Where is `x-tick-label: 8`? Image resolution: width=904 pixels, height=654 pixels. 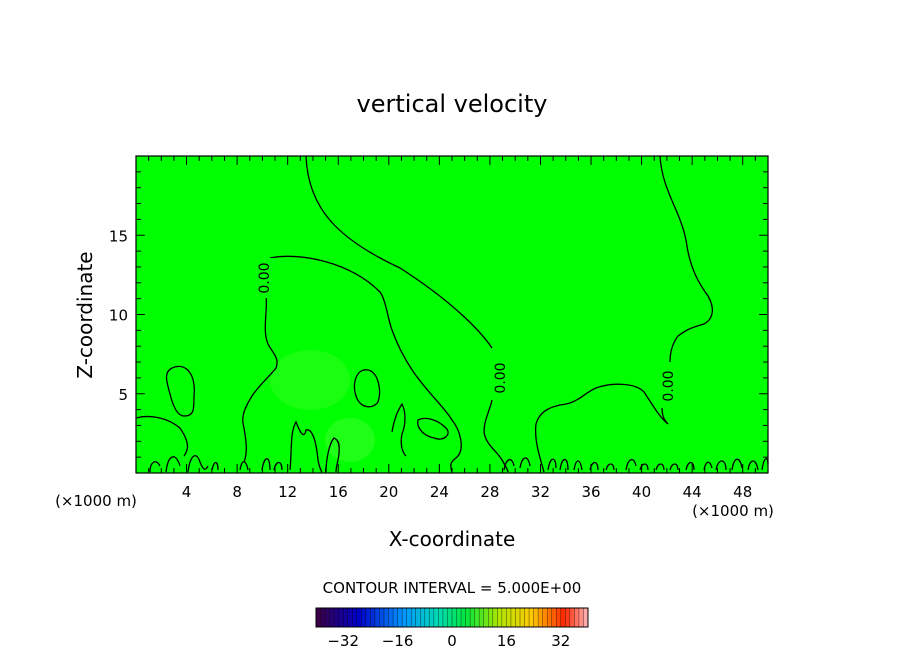 x-tick-label: 8 is located at coordinates (237, 492).